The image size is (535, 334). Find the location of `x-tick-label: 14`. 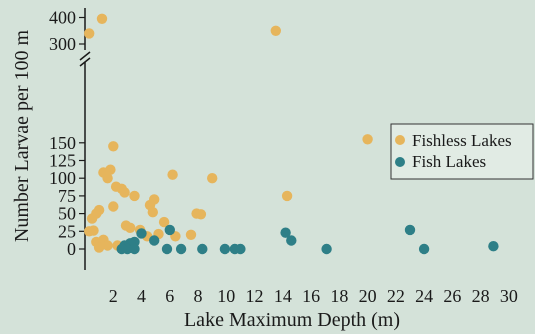

x-tick-label: 14 is located at coordinates (283, 296).